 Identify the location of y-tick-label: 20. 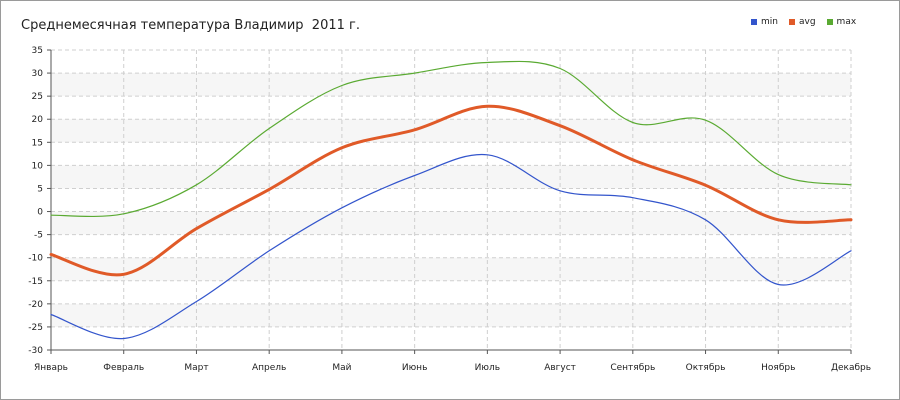
(38, 120).